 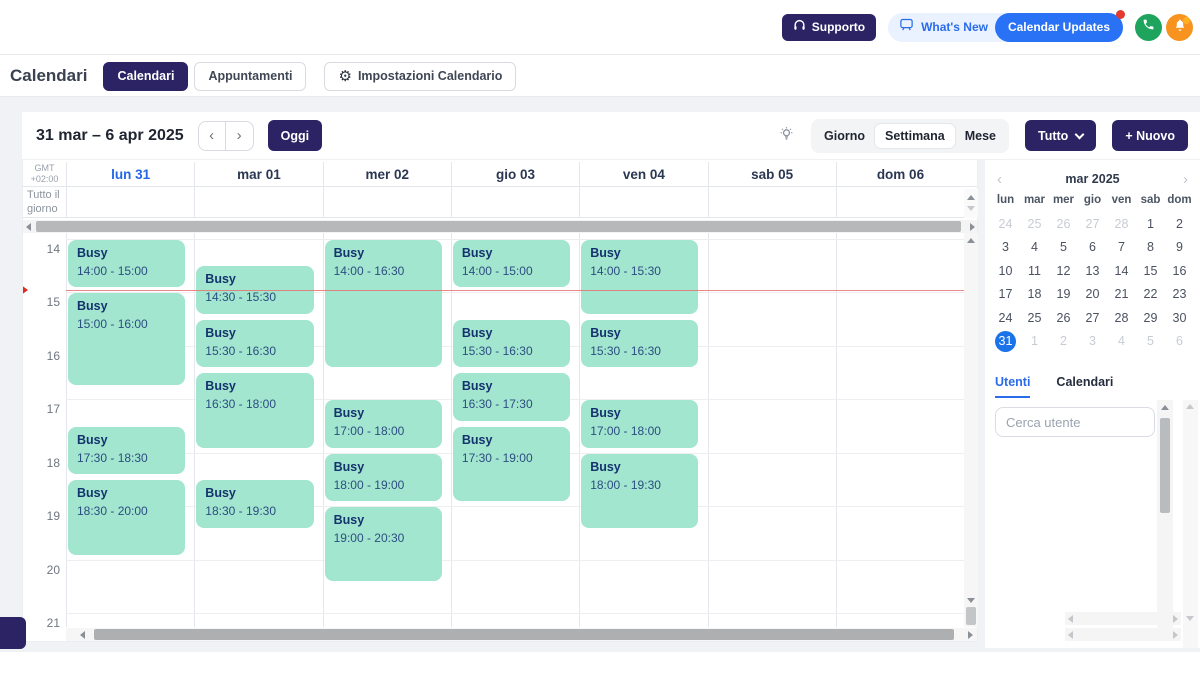 What do you see at coordinates (127, 339) in the screenshot?
I see `event-busy: Busy 15:00 - 16:00` at bounding box center [127, 339].